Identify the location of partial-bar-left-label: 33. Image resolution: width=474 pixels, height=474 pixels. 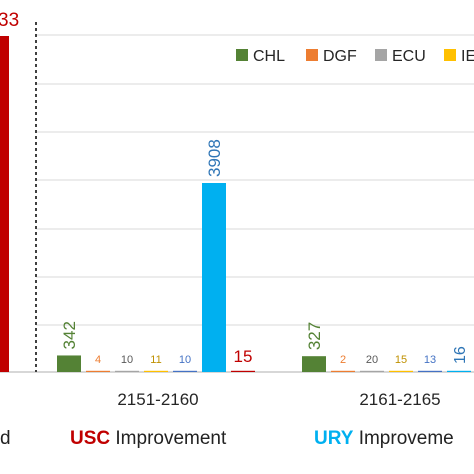
(9, 20).